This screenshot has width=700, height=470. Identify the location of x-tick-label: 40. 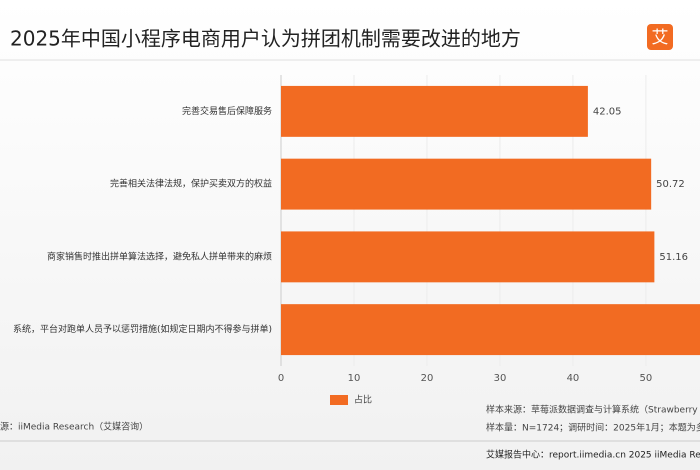
(573, 378).